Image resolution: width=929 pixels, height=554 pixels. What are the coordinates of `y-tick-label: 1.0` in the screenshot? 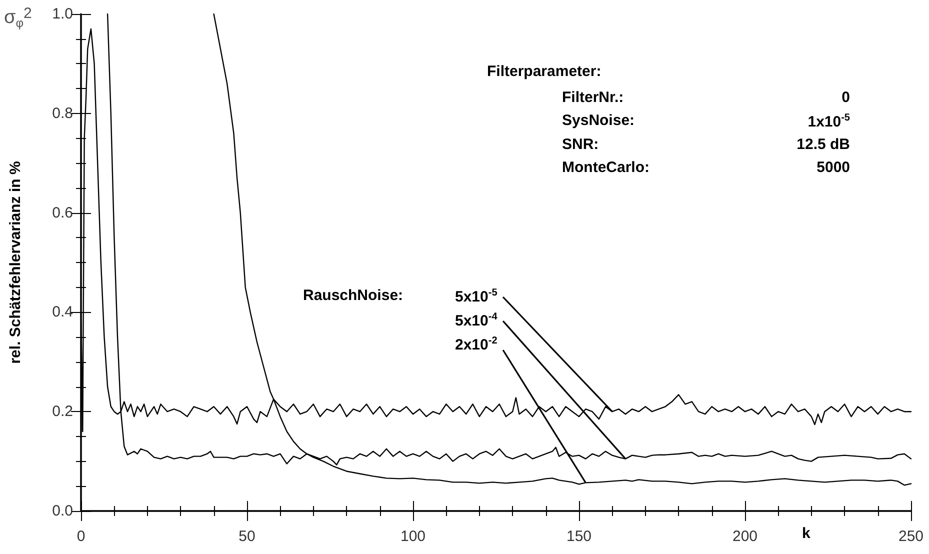 It's located at (62, 14).